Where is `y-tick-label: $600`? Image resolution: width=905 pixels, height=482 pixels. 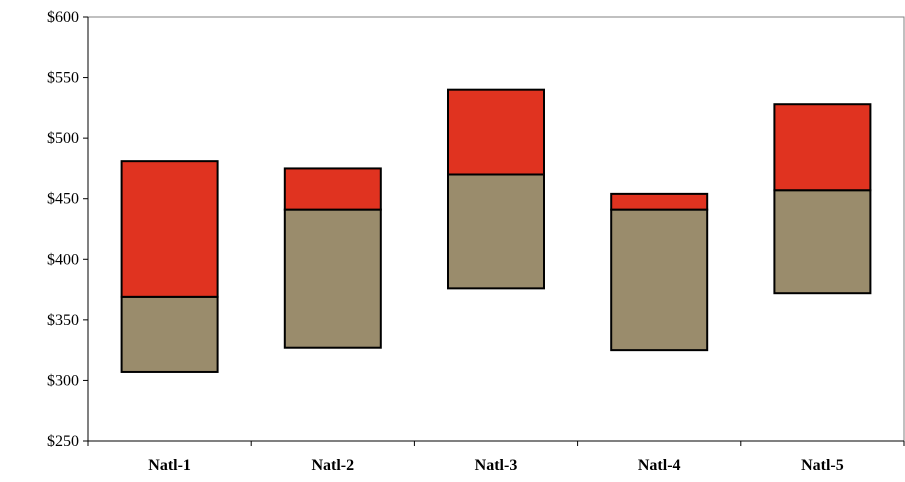 y-tick-label: $600 is located at coordinates (63, 17).